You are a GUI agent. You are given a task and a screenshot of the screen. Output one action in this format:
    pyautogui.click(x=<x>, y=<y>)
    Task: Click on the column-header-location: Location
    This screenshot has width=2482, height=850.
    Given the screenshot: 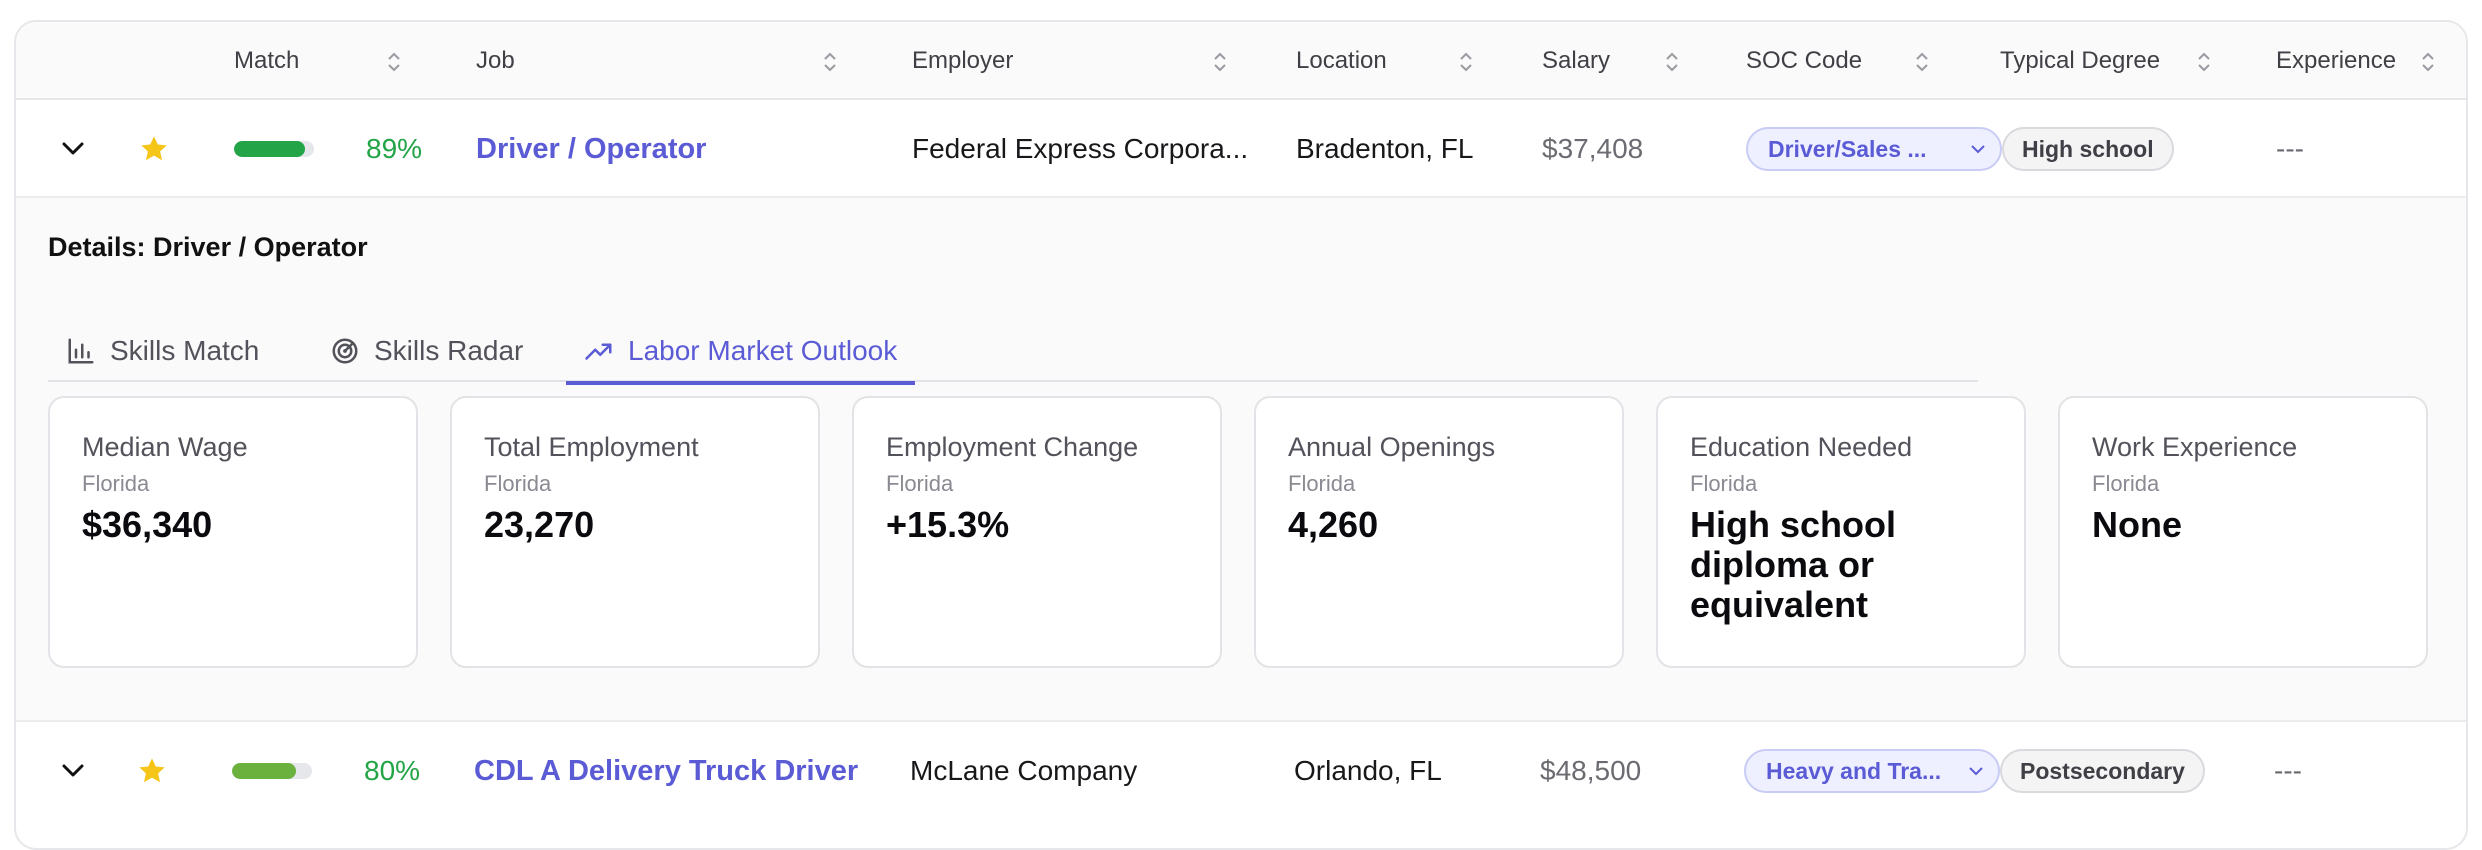 What is the action you would take?
    pyautogui.click(x=1341, y=60)
    